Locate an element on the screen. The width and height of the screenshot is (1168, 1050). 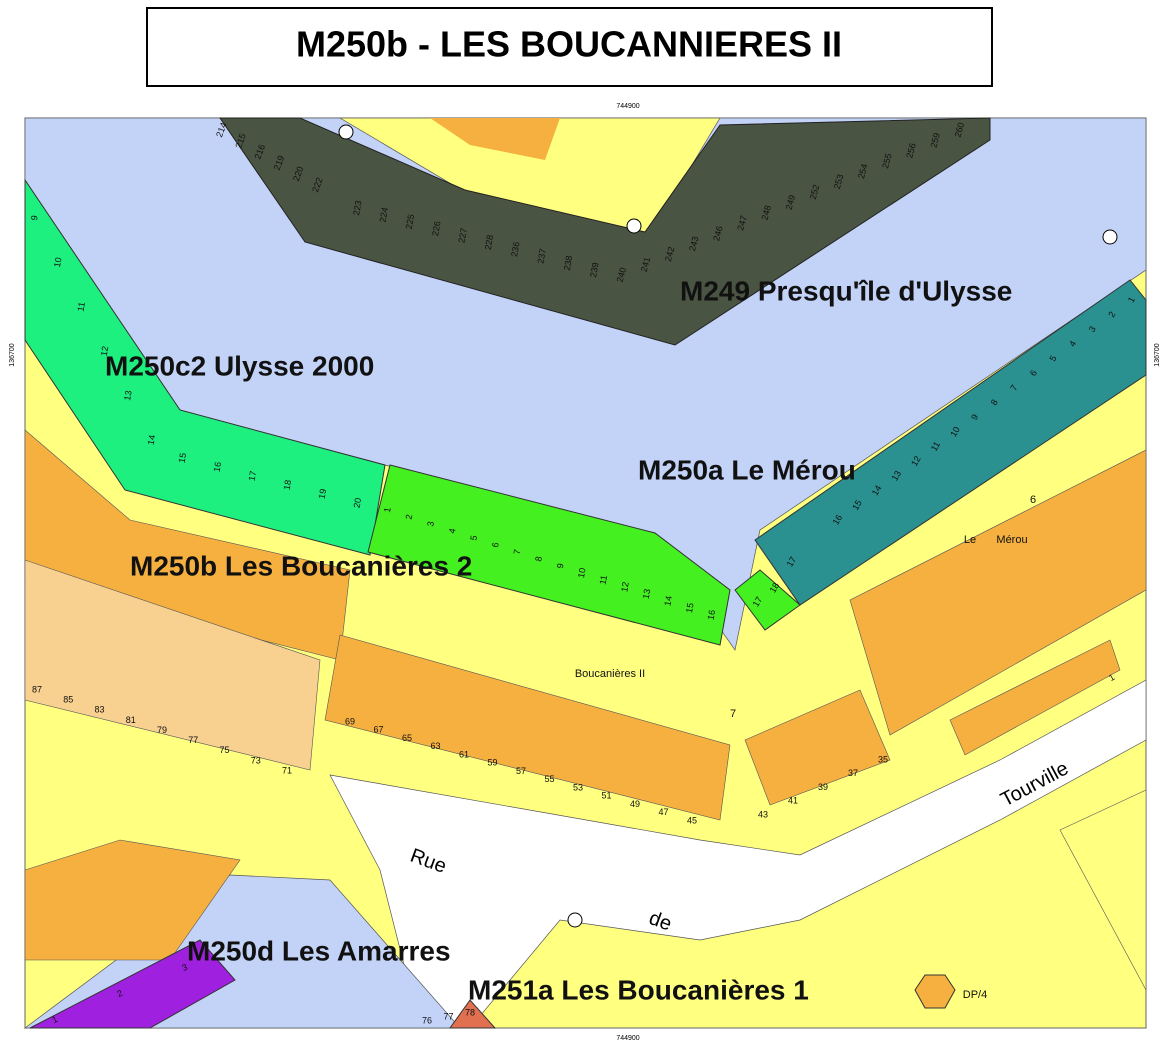
mooring-number: 227 is located at coordinates (462, 235).